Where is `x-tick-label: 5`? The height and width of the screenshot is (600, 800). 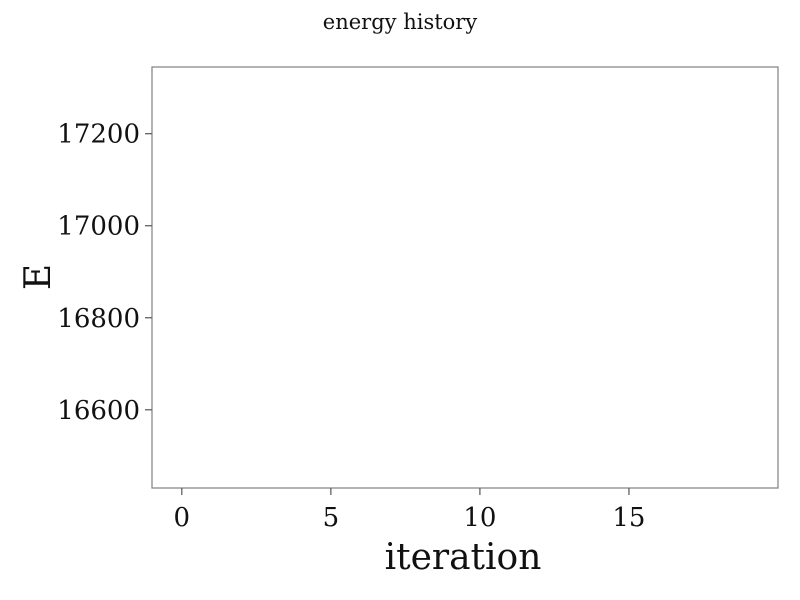
x-tick-label: 5 is located at coordinates (331, 518).